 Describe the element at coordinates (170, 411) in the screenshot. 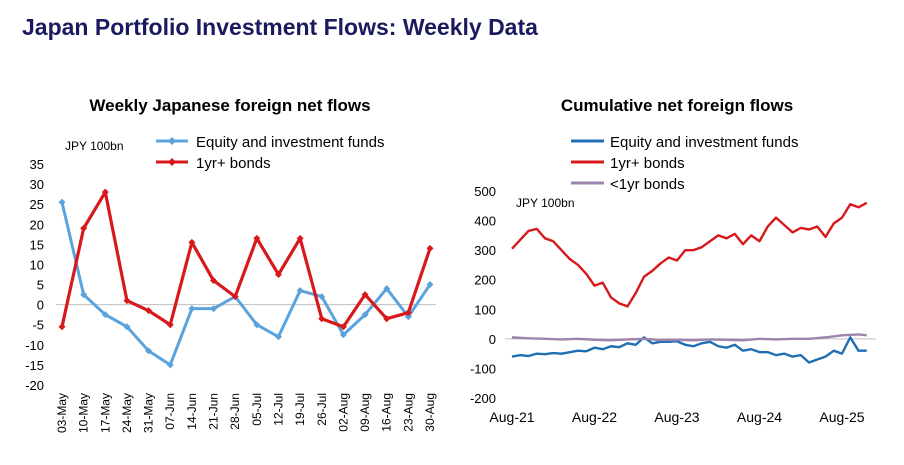

I see `x-tick-label: 07-Jun` at that location.